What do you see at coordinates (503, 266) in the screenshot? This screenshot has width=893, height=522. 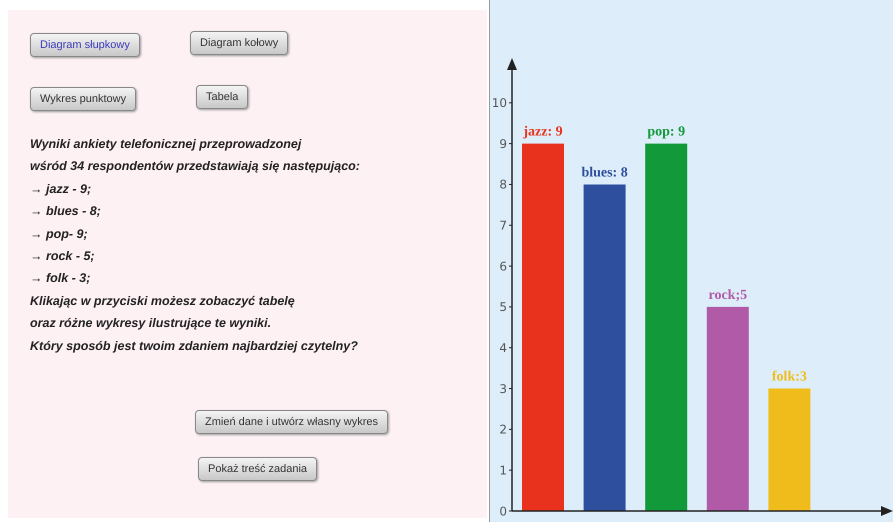 I see `y-tick-label: 6` at bounding box center [503, 266].